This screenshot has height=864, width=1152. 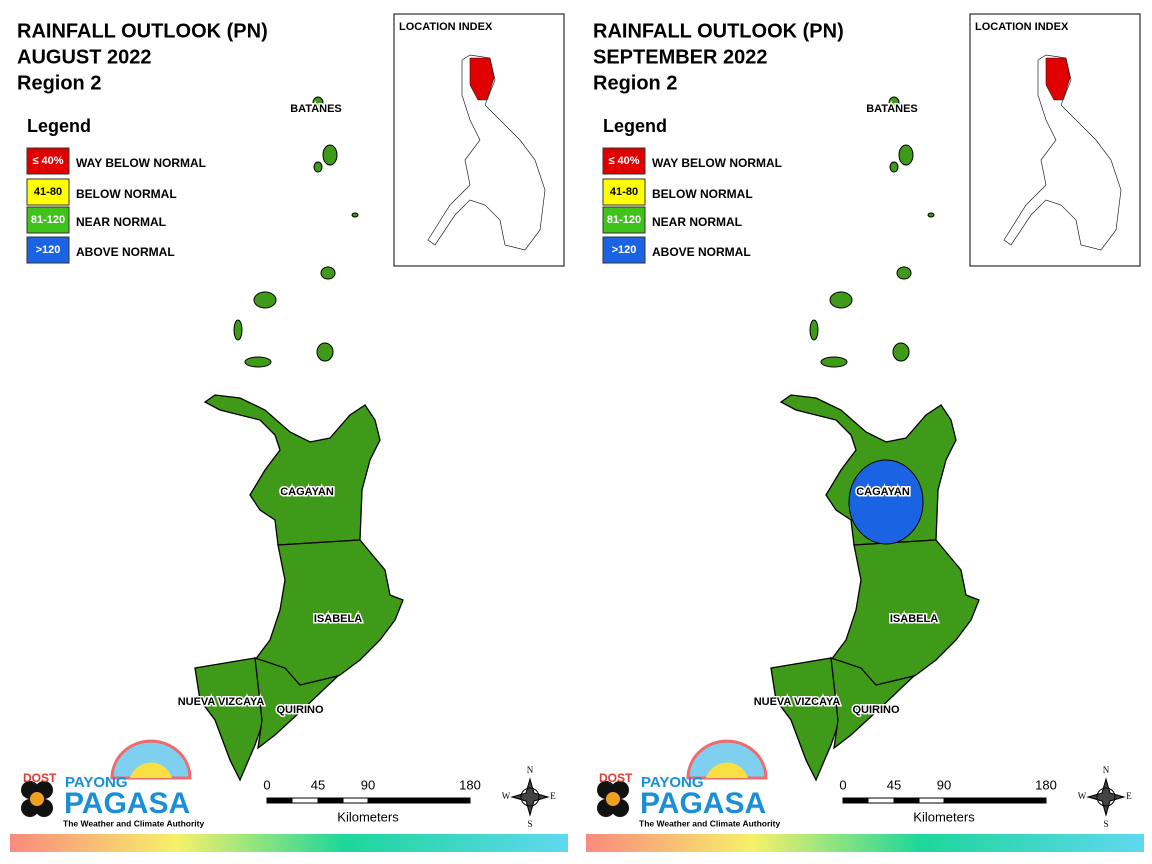 What do you see at coordinates (530, 770) in the screenshot?
I see `compass-letter: N` at bounding box center [530, 770].